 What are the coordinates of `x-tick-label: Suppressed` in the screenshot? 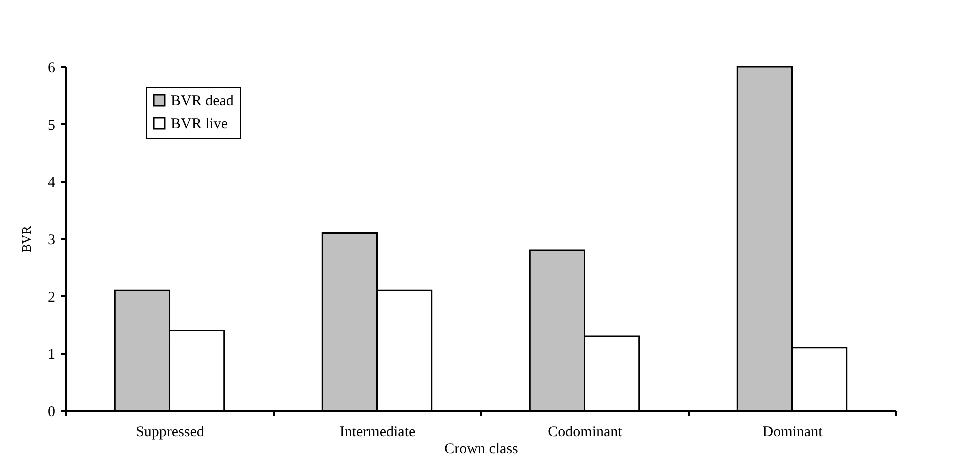 It's located at (170, 432).